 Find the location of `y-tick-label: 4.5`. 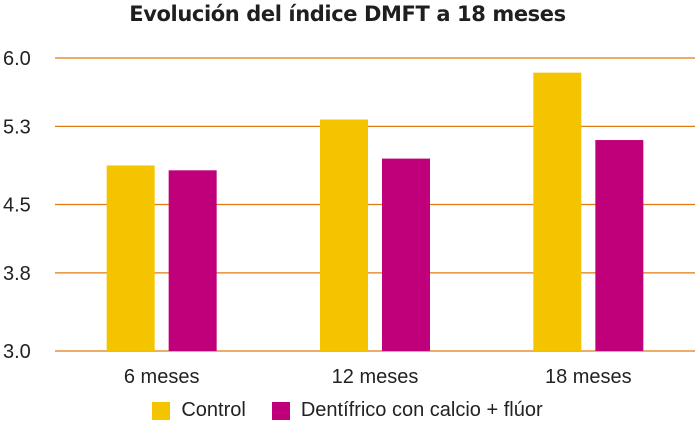

y-tick-label: 4.5 is located at coordinates (17, 206).